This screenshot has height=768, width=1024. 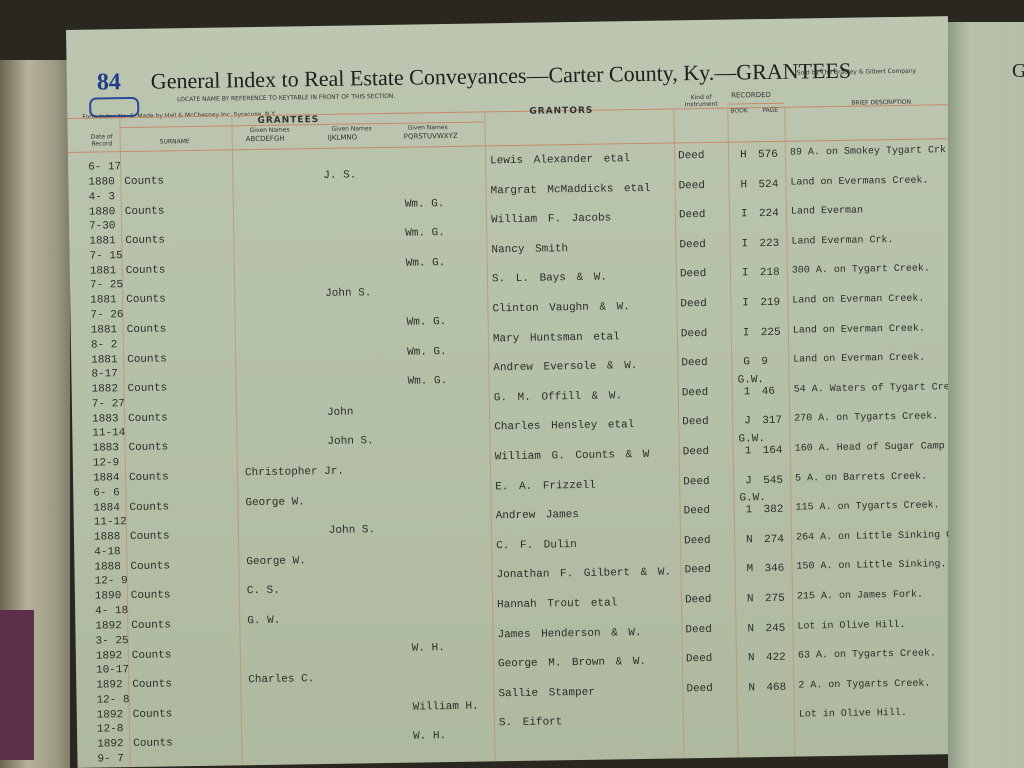 I want to click on page-number-cell: 545, so click(x=773, y=480).